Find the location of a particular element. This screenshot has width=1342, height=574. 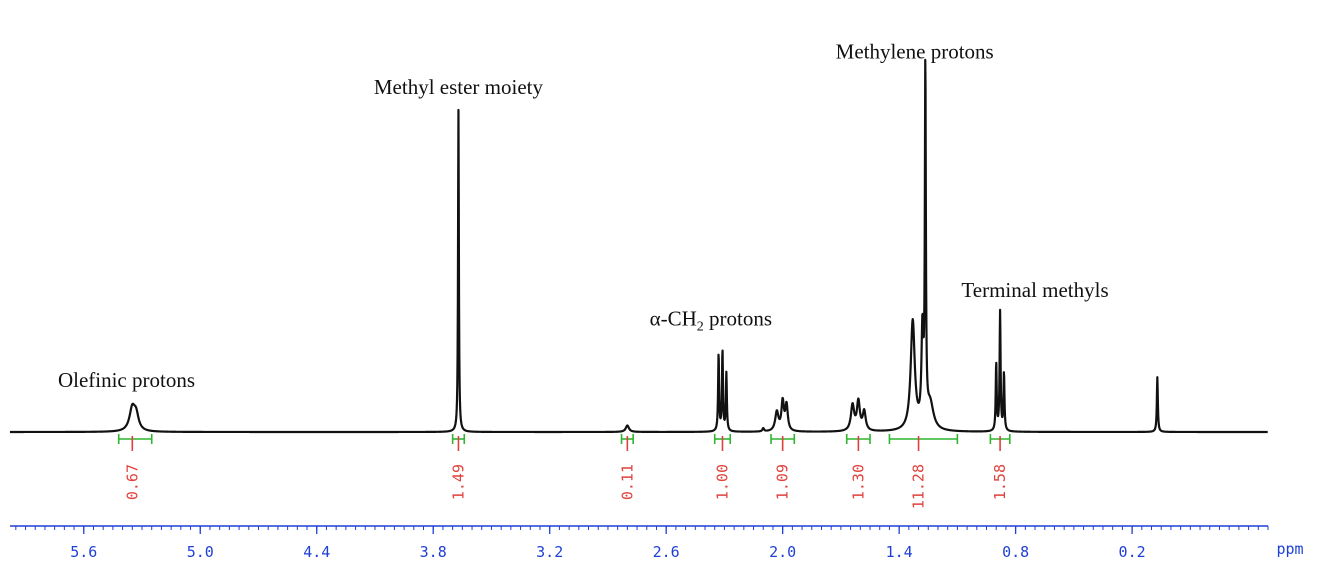

tick-label: 0.2 is located at coordinates (1132, 552).